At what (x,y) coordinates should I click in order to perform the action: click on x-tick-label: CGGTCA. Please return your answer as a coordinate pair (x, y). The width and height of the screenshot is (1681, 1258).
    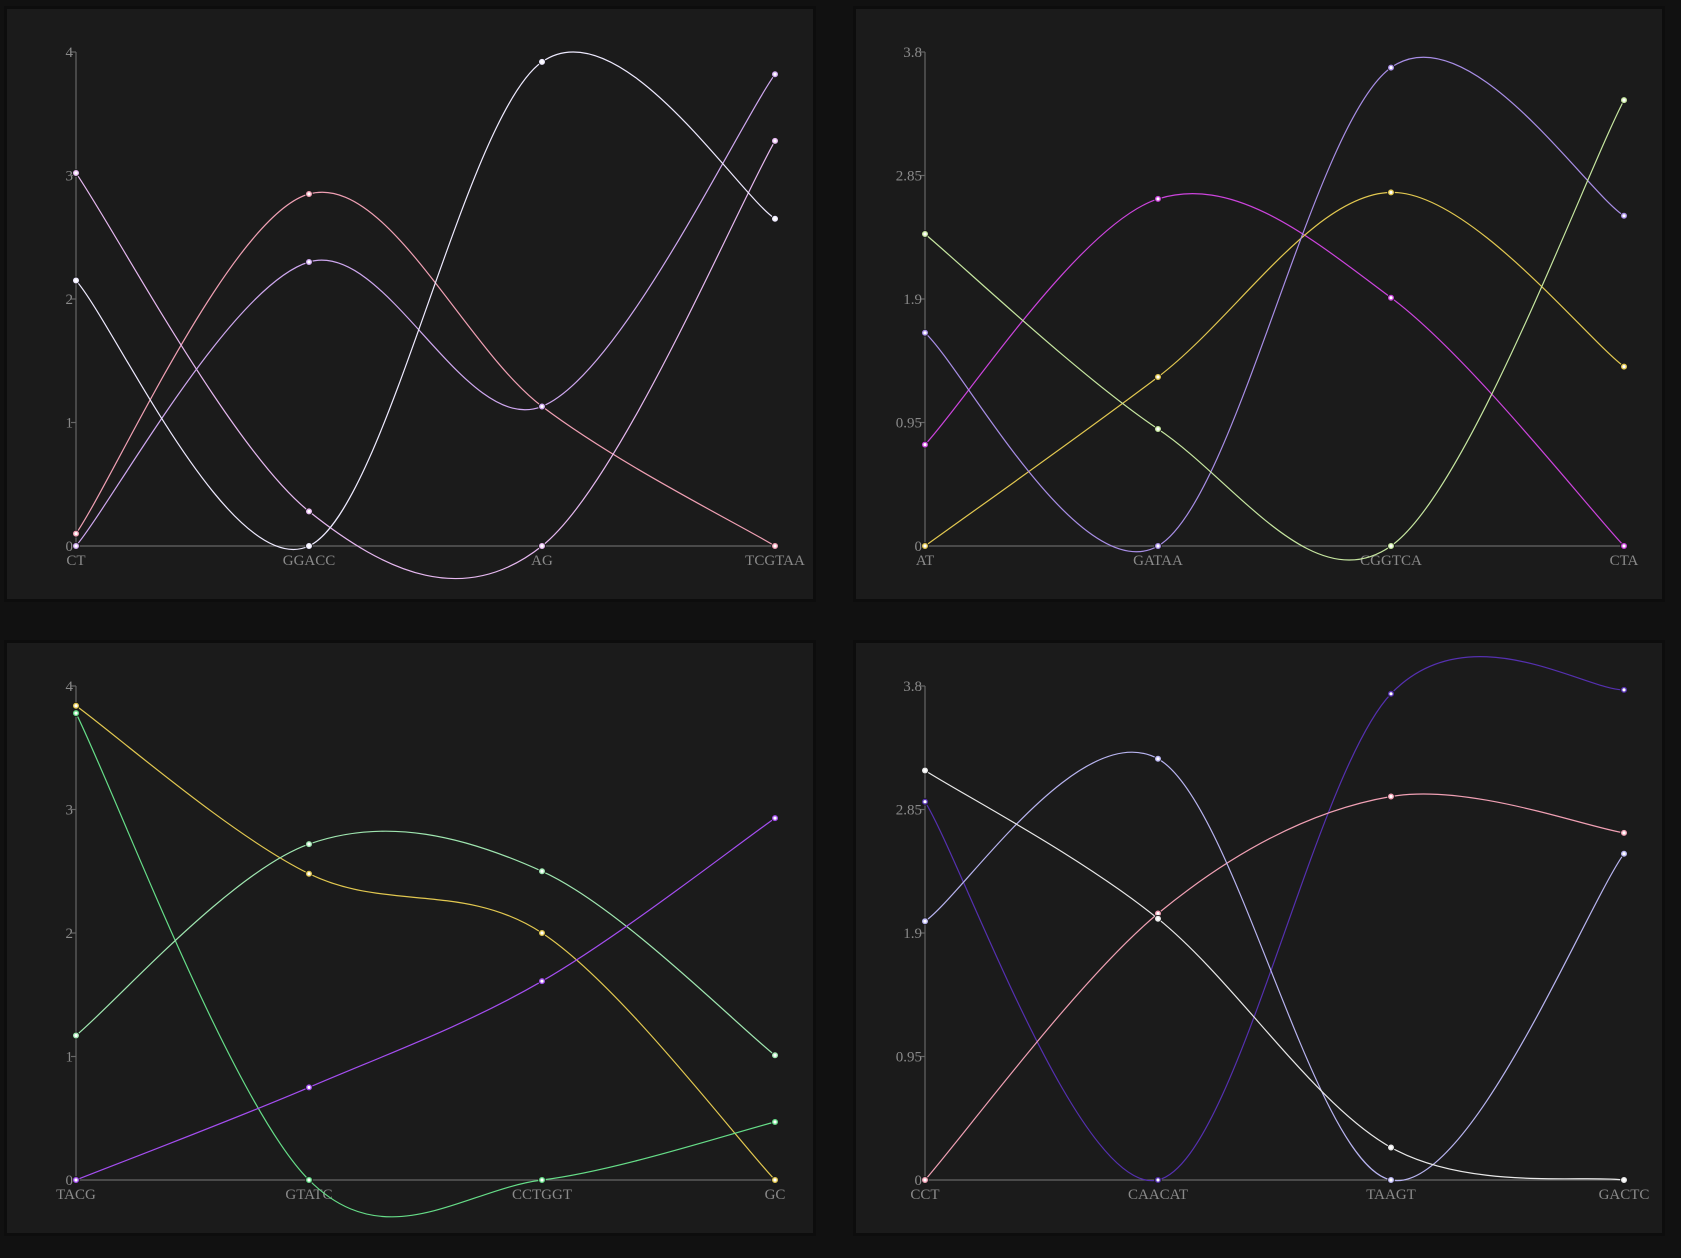
    Looking at the image, I should click on (1391, 561).